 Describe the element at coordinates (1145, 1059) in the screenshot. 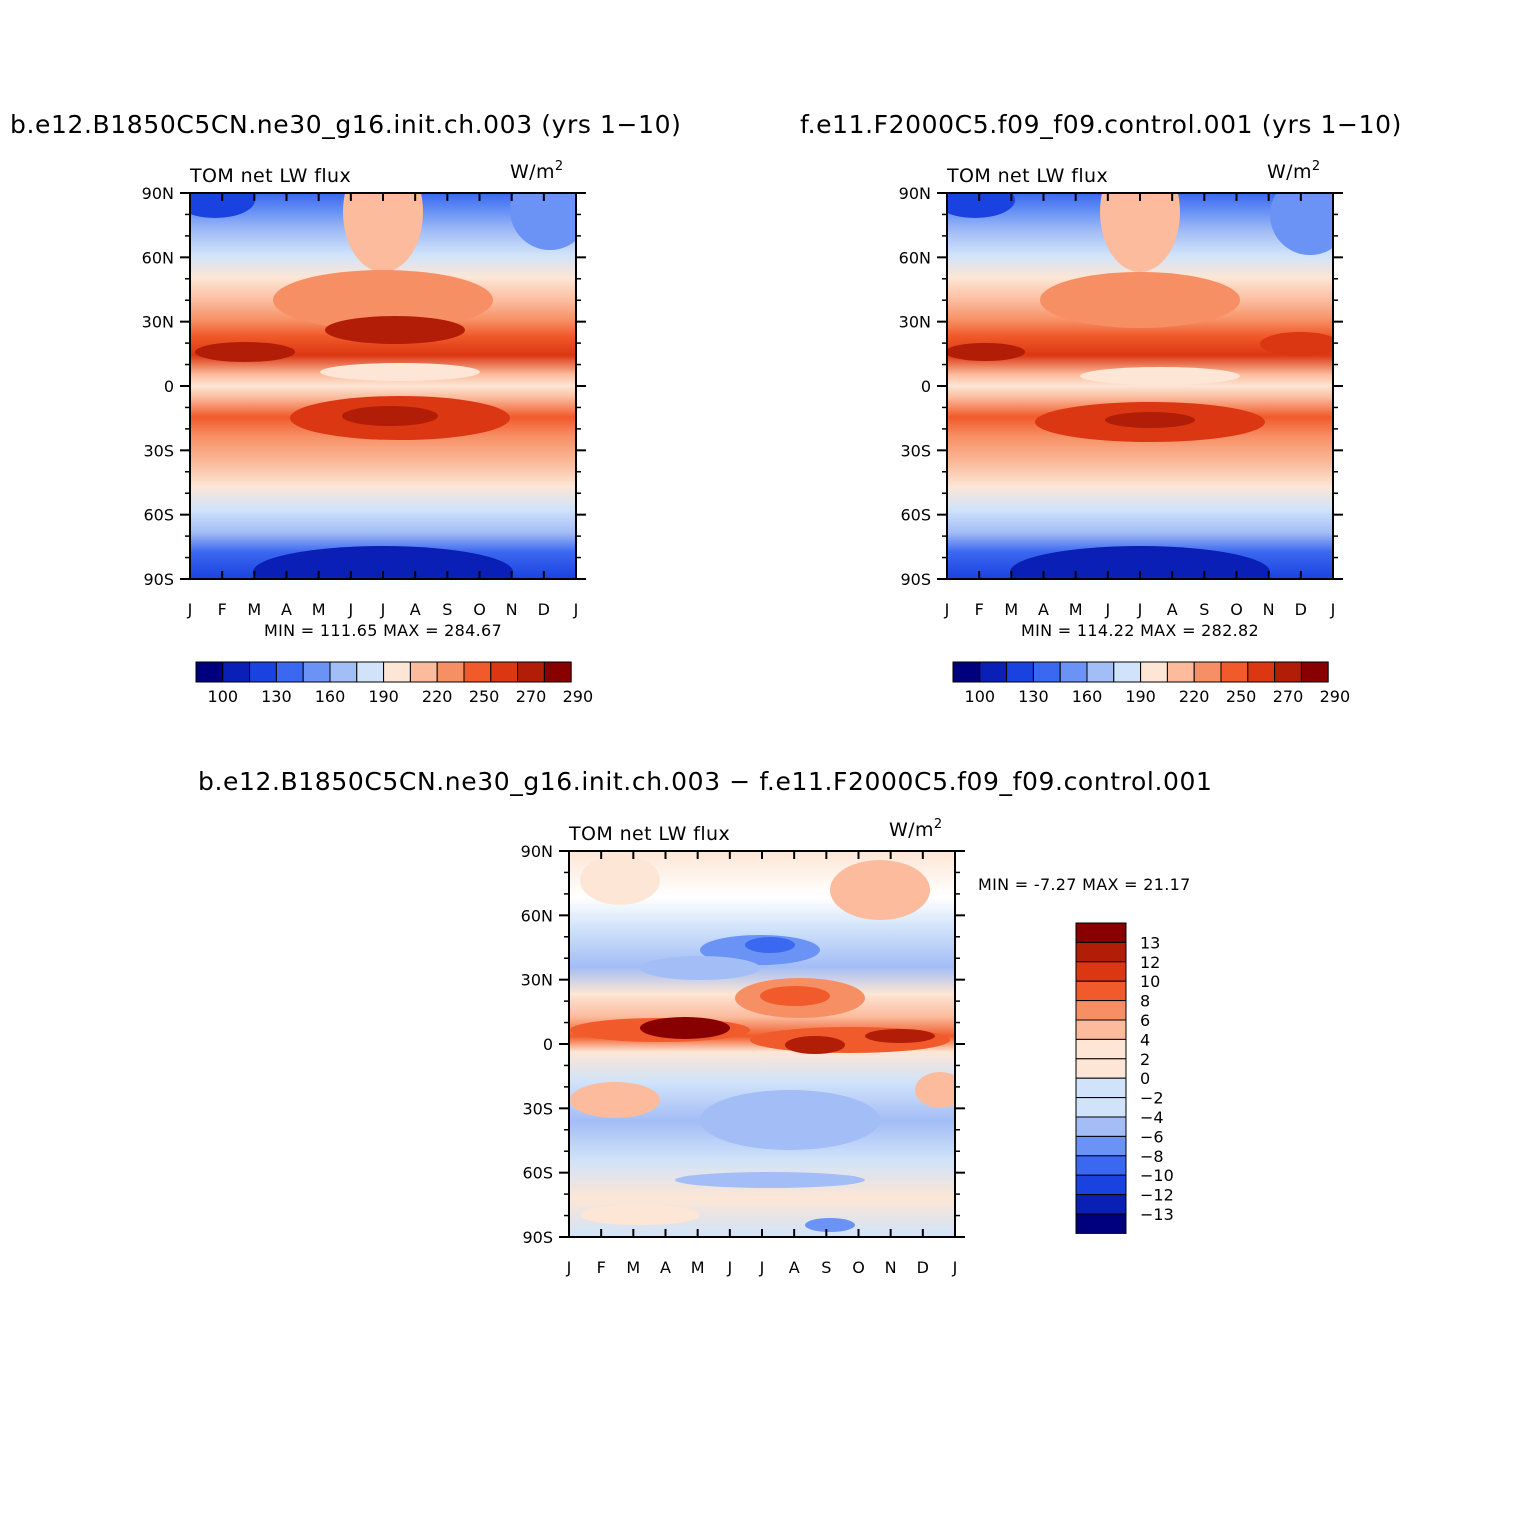

I see `colorbar-label: 2` at that location.